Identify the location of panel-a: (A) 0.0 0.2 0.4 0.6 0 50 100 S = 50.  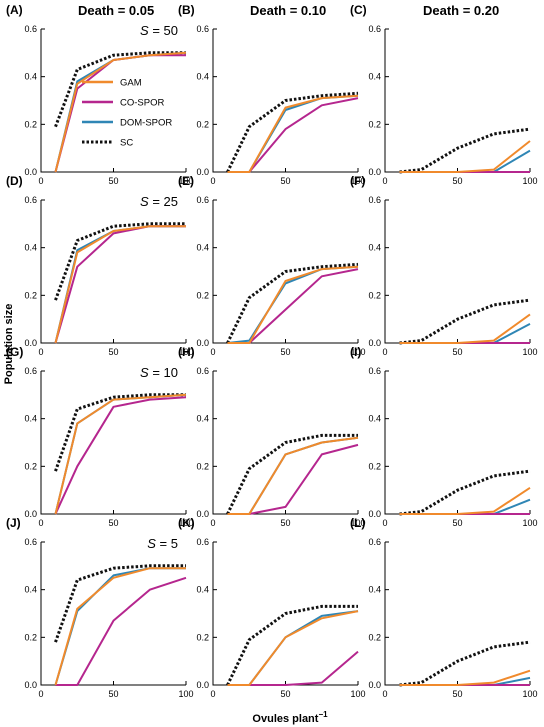
(100, 94).